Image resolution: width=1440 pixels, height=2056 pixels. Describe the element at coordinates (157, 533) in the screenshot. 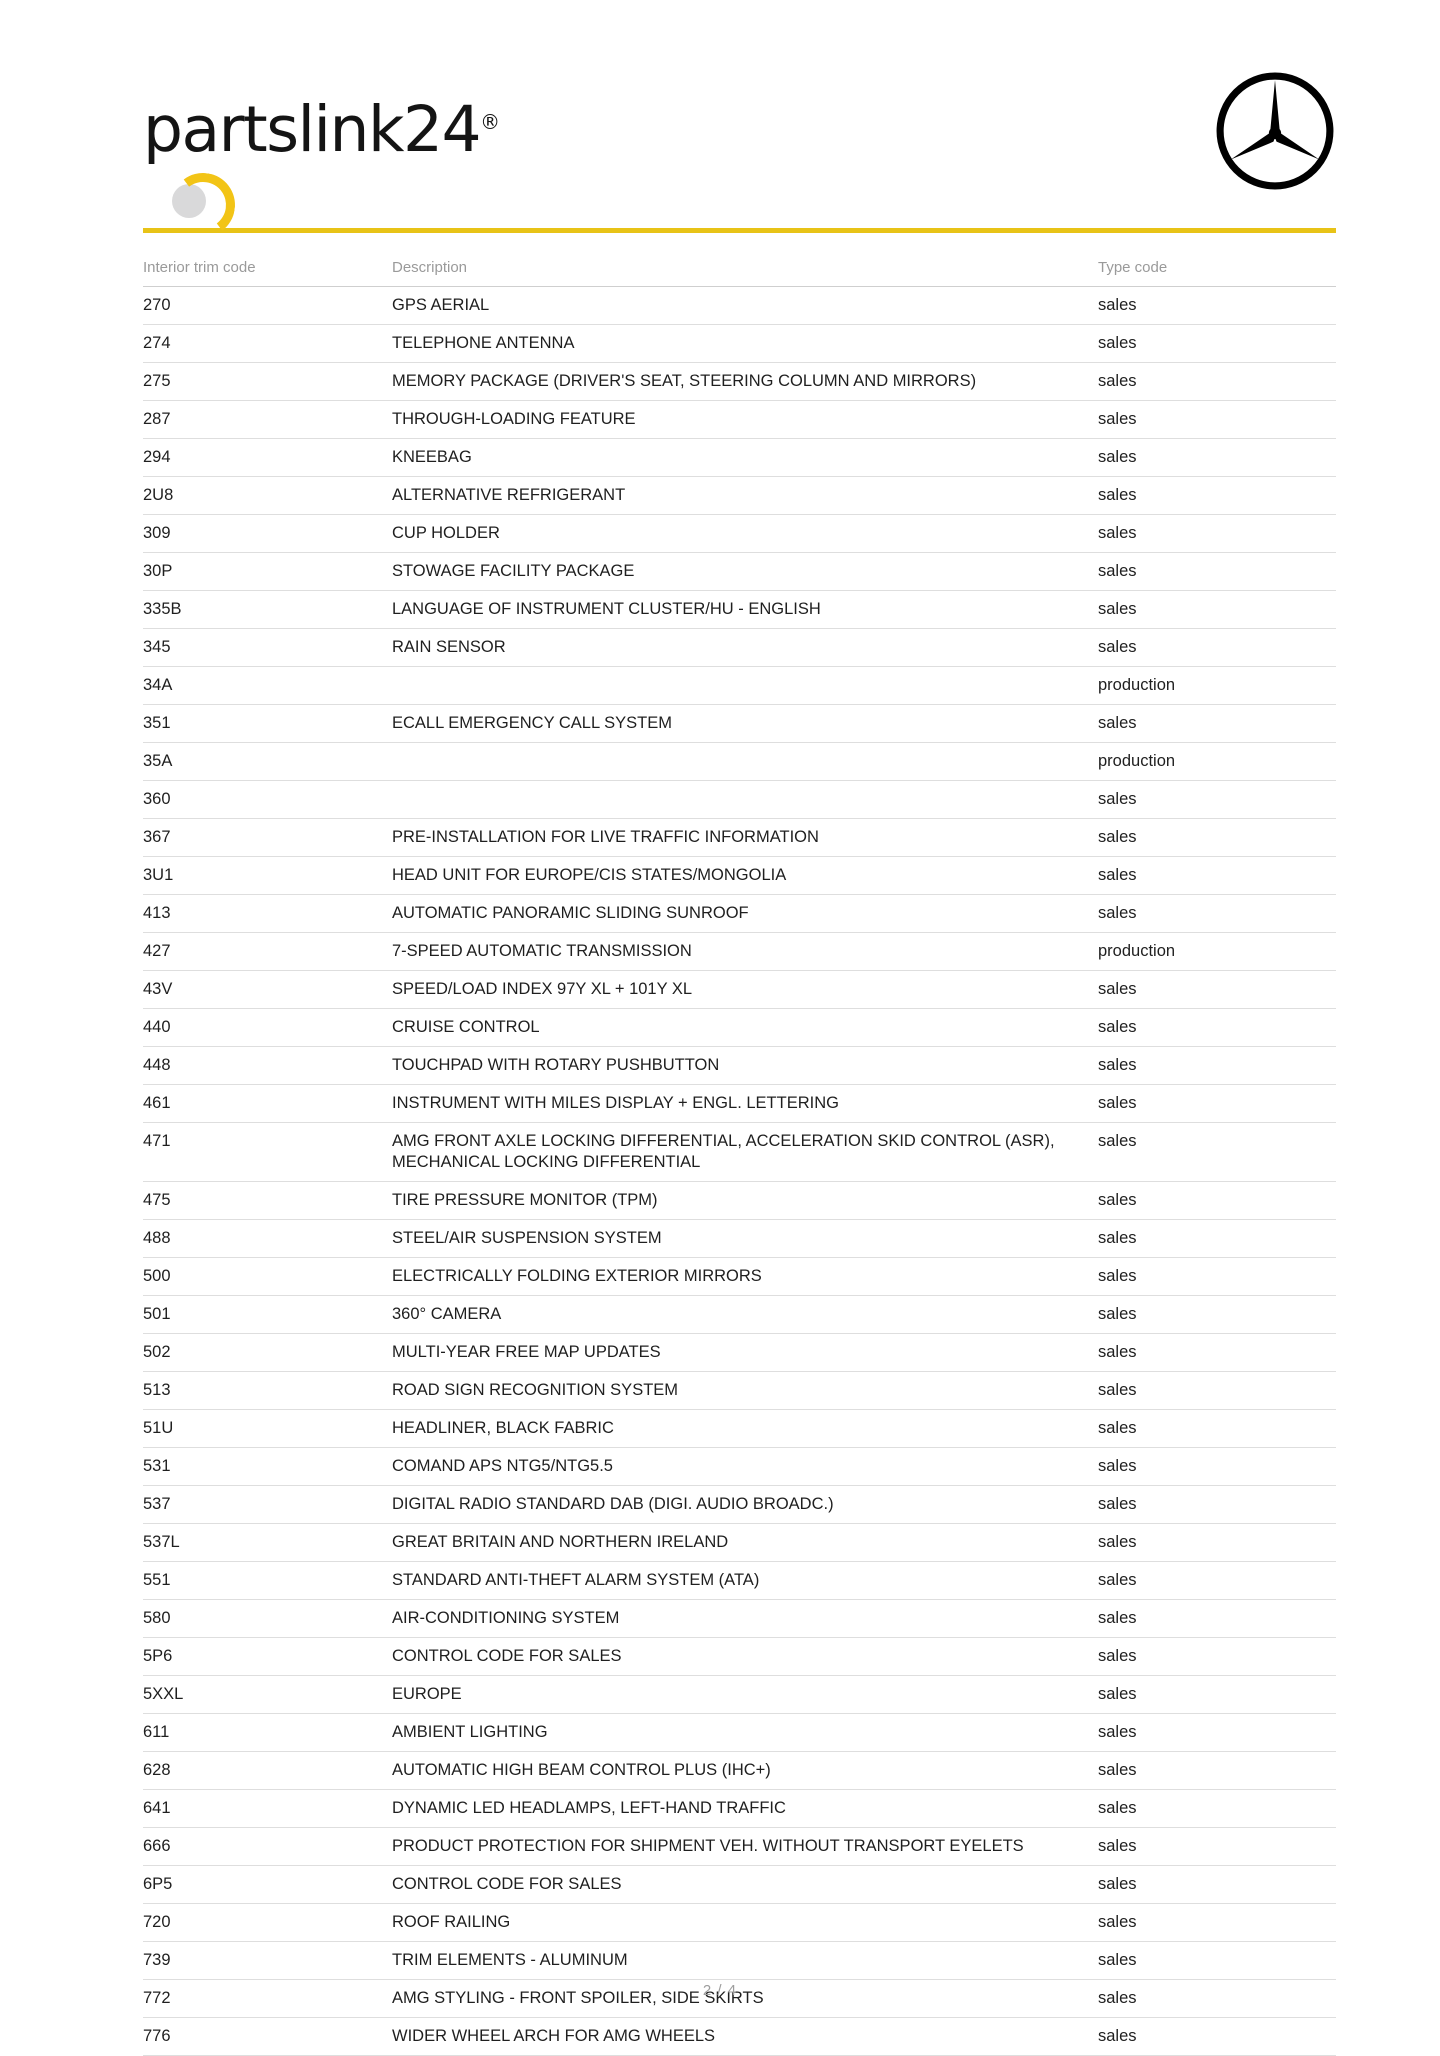

I see `cell-interior-trim-code: 309` at that location.